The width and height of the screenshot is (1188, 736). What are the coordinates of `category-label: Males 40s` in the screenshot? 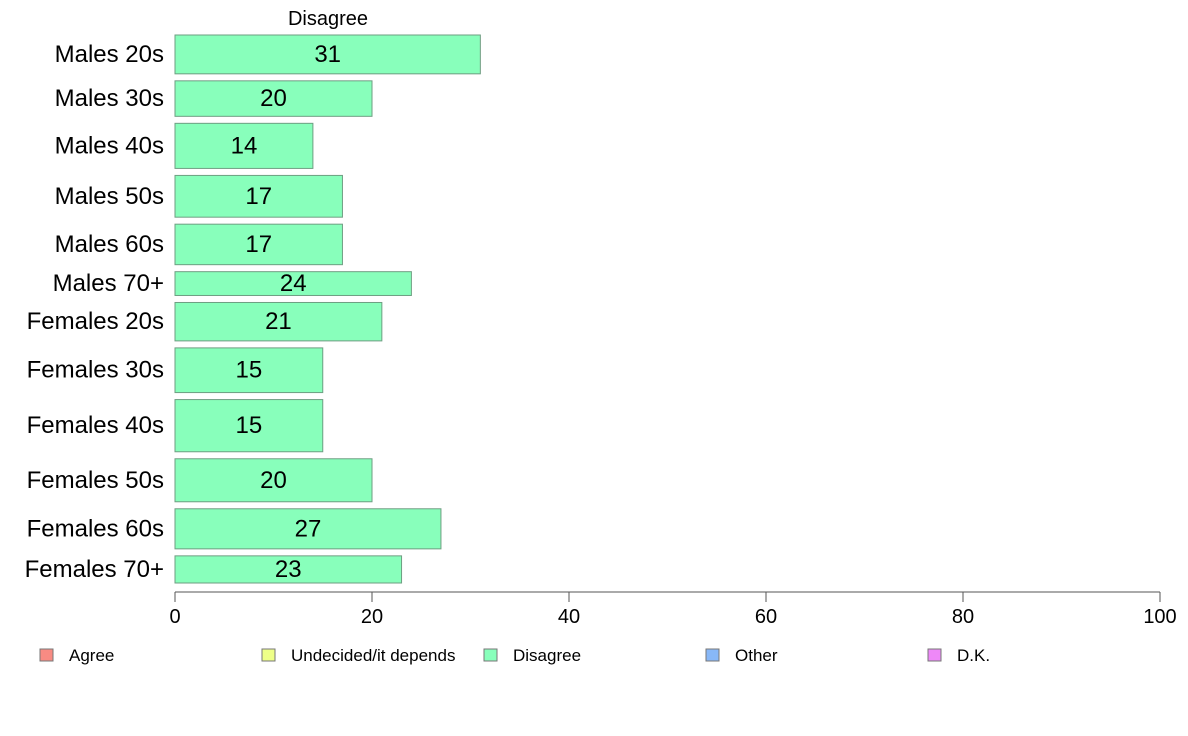 It's located at (109, 145).